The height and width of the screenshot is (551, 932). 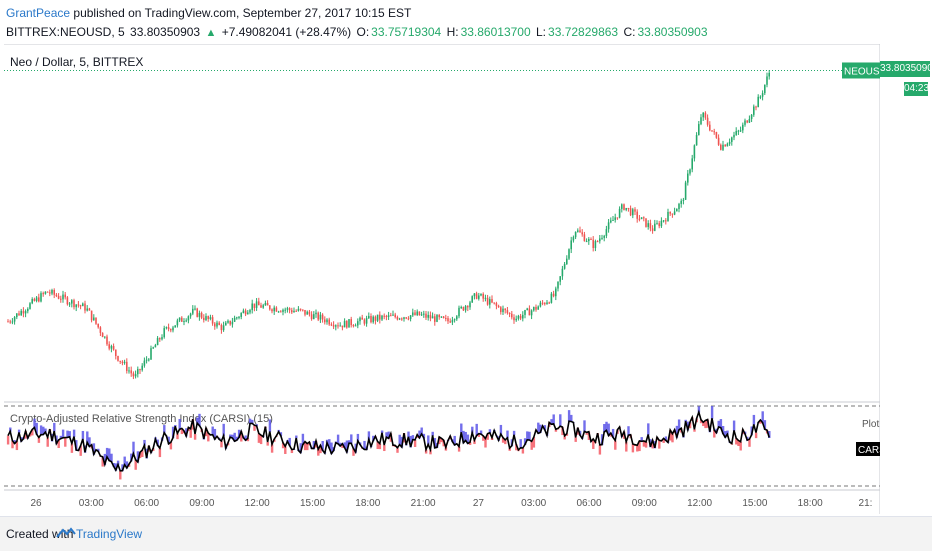 What do you see at coordinates (423, 503) in the screenshot?
I see `time-tick-label: 21:00` at bounding box center [423, 503].